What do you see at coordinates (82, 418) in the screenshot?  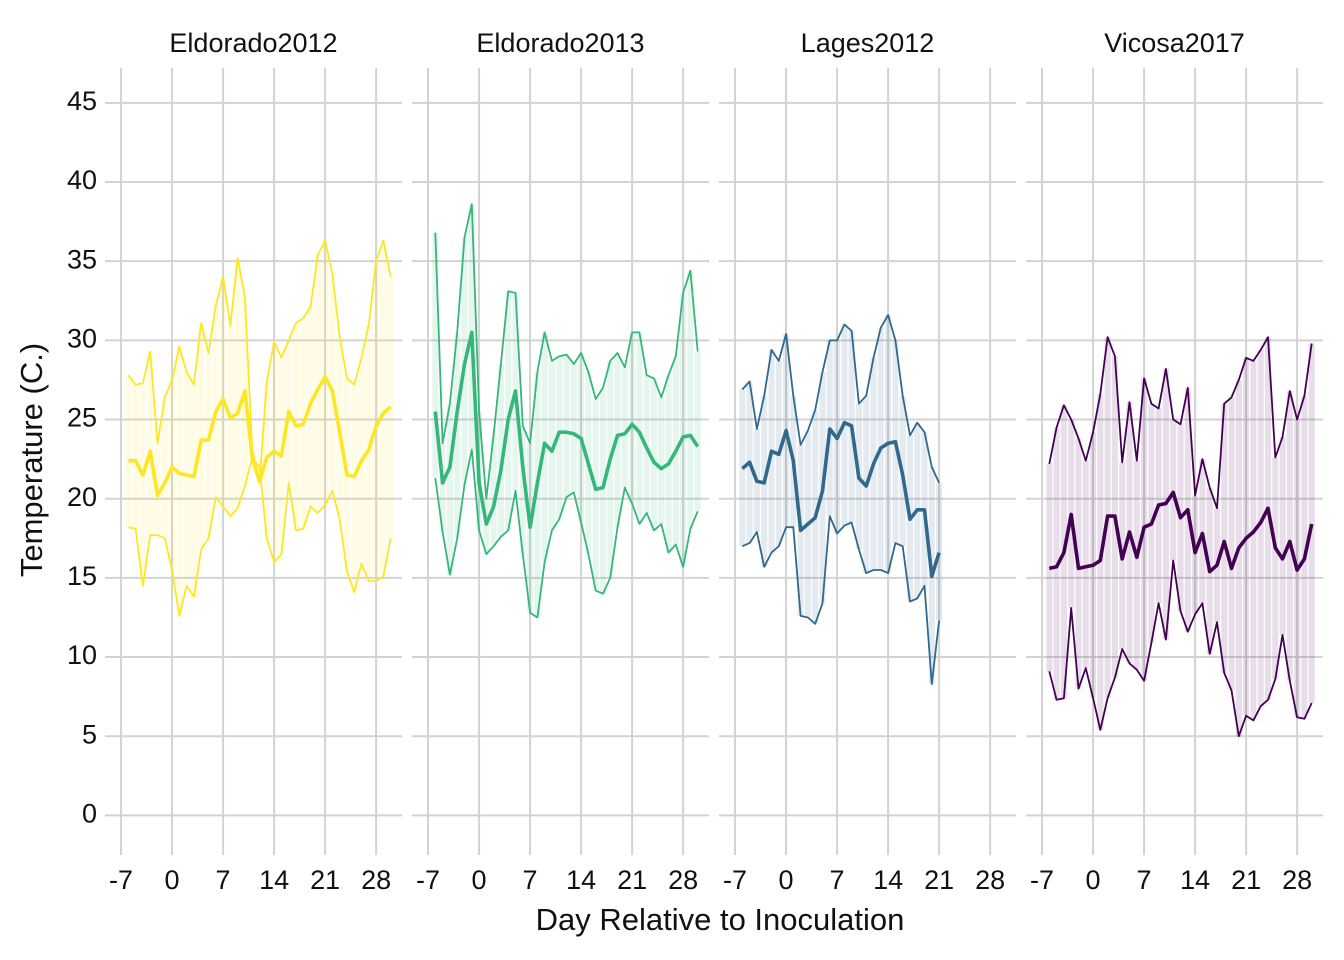 I see `y-tick-label: 25` at bounding box center [82, 418].